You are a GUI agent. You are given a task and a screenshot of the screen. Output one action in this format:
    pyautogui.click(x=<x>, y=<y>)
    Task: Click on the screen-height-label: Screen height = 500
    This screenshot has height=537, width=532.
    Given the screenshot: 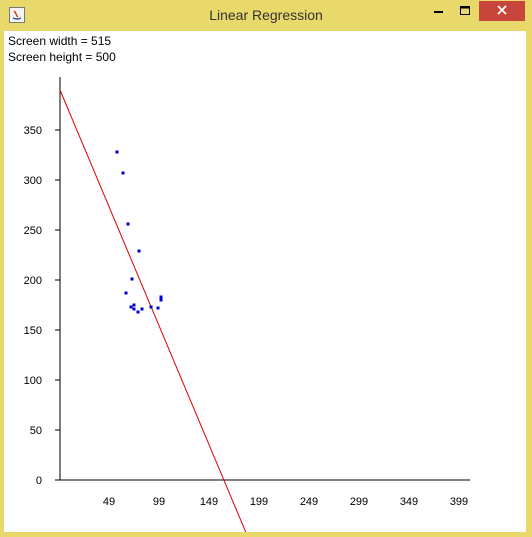 What is the action you would take?
    pyautogui.click(x=62, y=57)
    